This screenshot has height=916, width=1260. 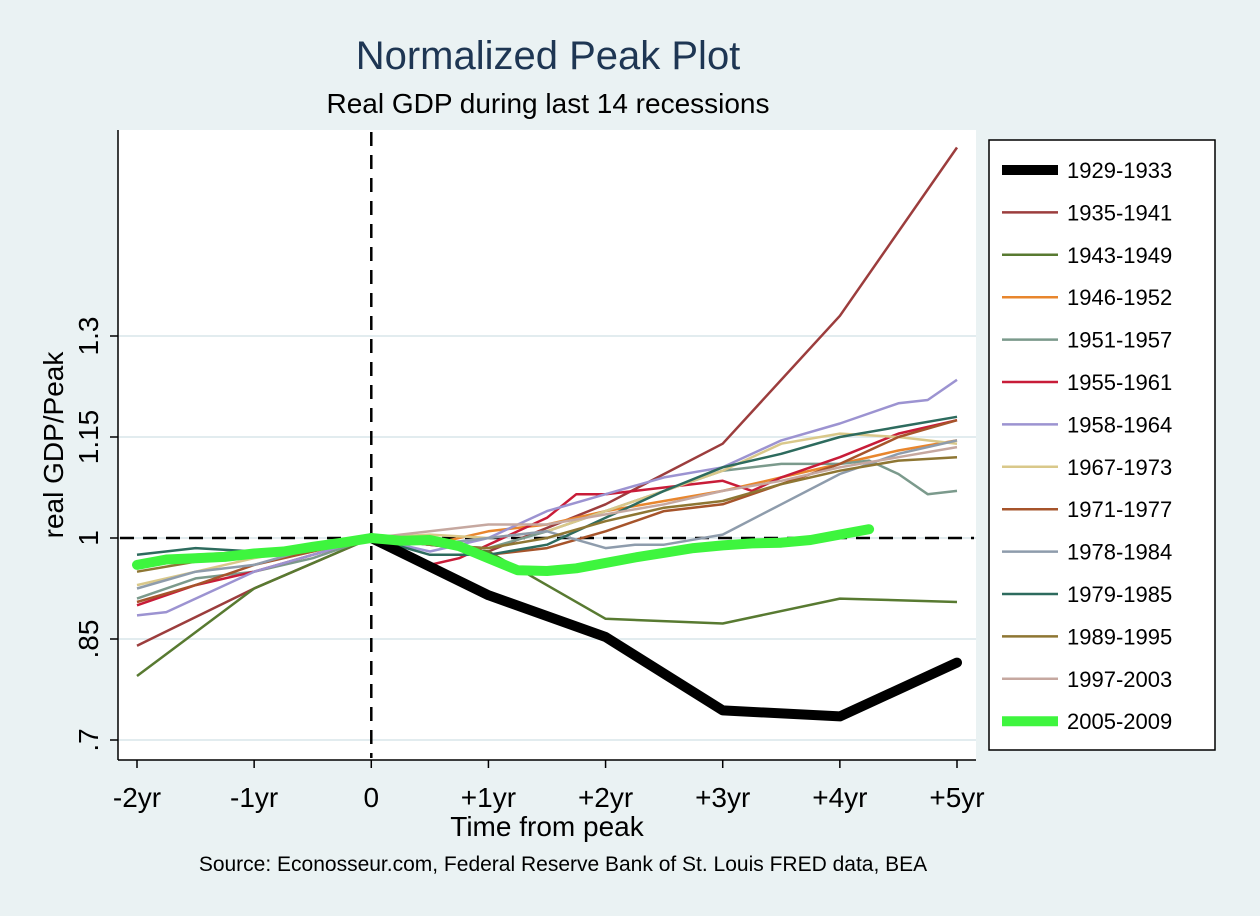 I want to click on legend-label: 1967-1973, so click(x=1119, y=467).